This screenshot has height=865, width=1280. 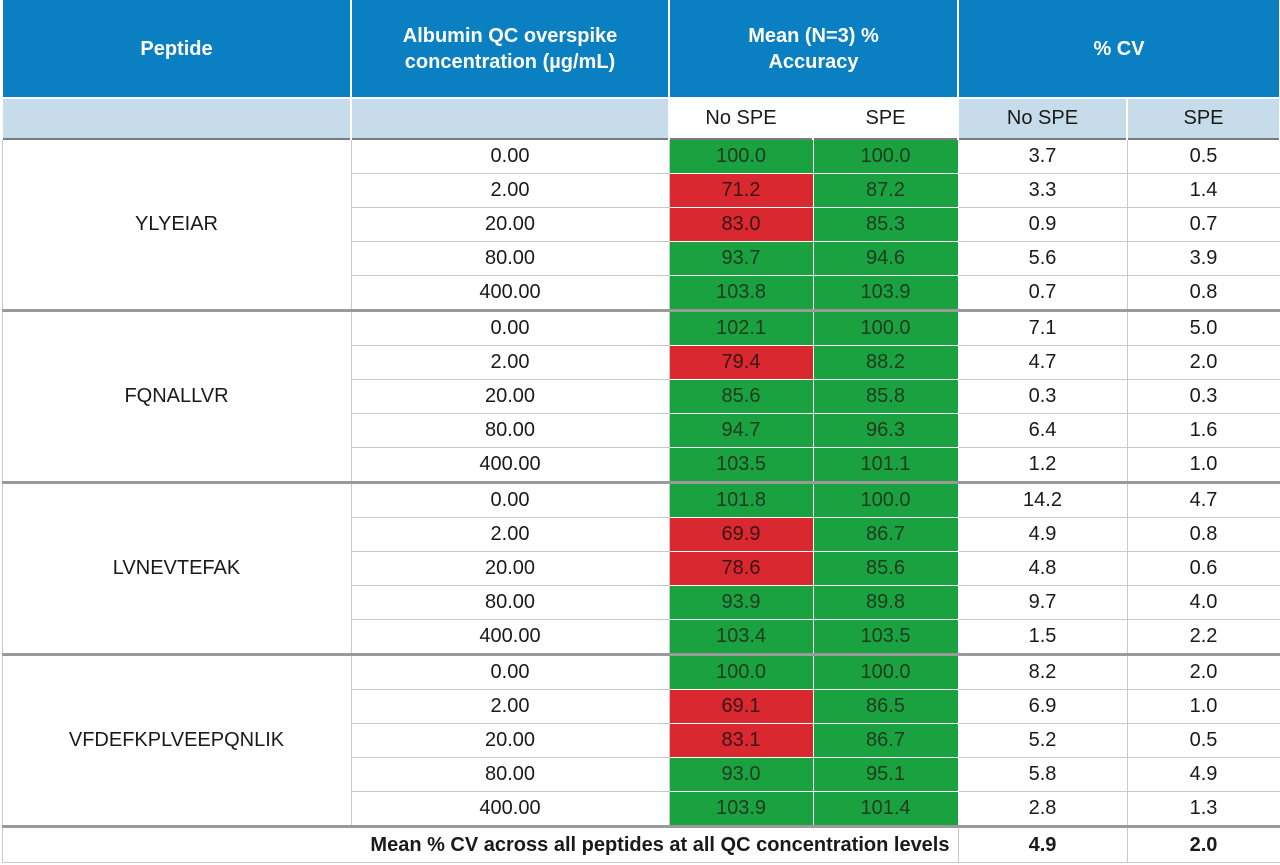 I want to click on accuracy-no-spe-cell: 103.4, so click(x=741, y=637).